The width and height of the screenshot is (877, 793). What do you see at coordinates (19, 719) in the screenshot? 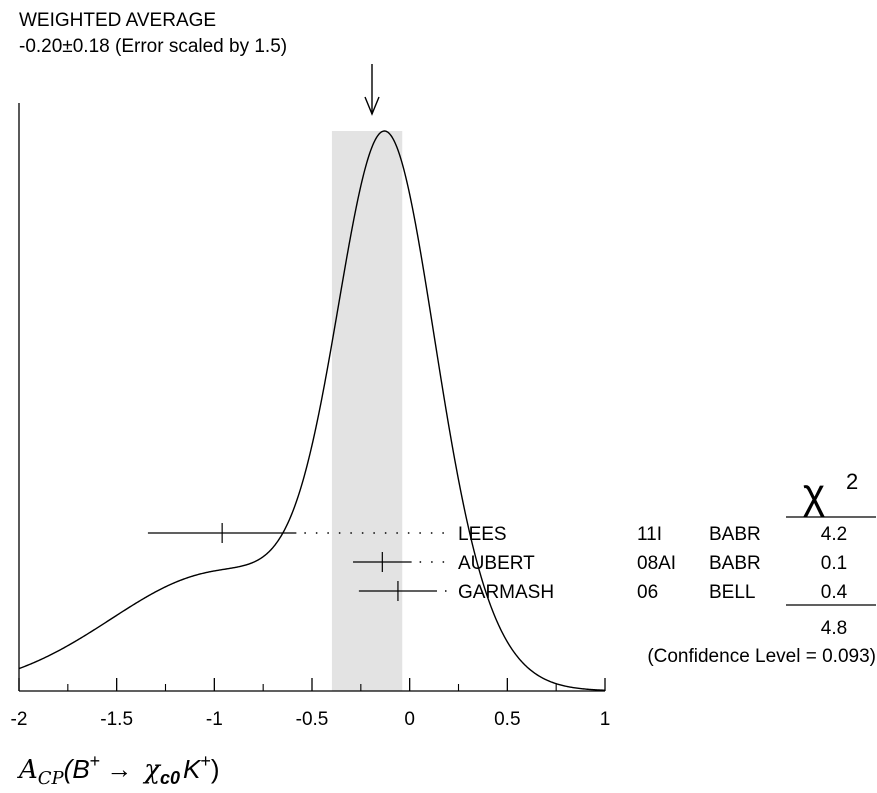
I see `x-tick-label: -2` at bounding box center [19, 719].